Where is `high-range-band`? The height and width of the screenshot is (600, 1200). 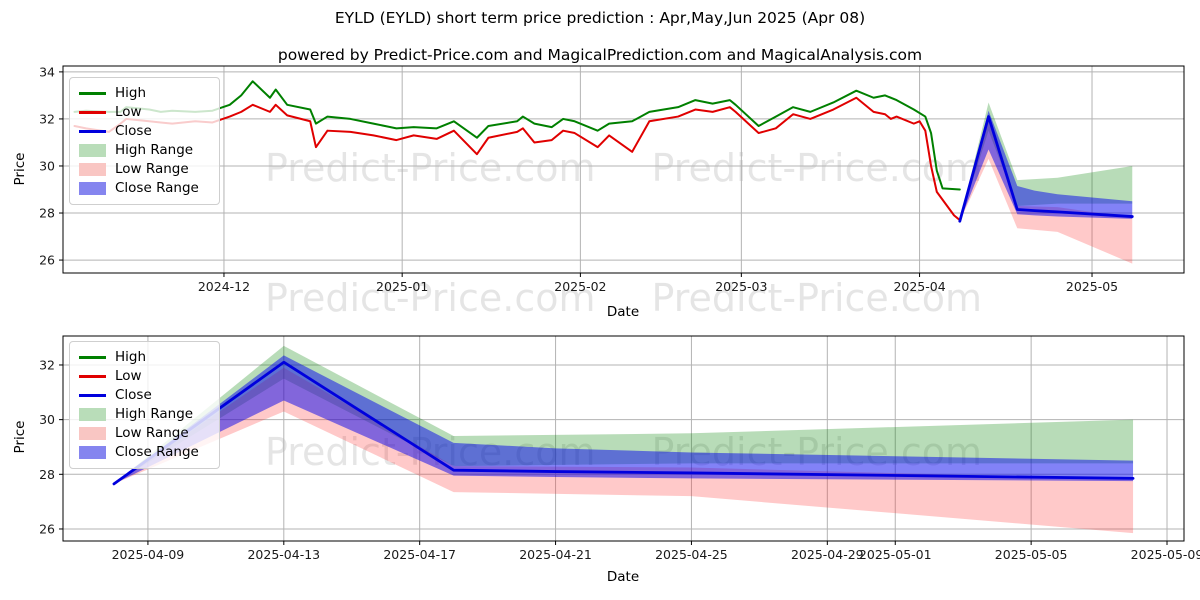
high-range-band is located at coordinates (1046, 162).